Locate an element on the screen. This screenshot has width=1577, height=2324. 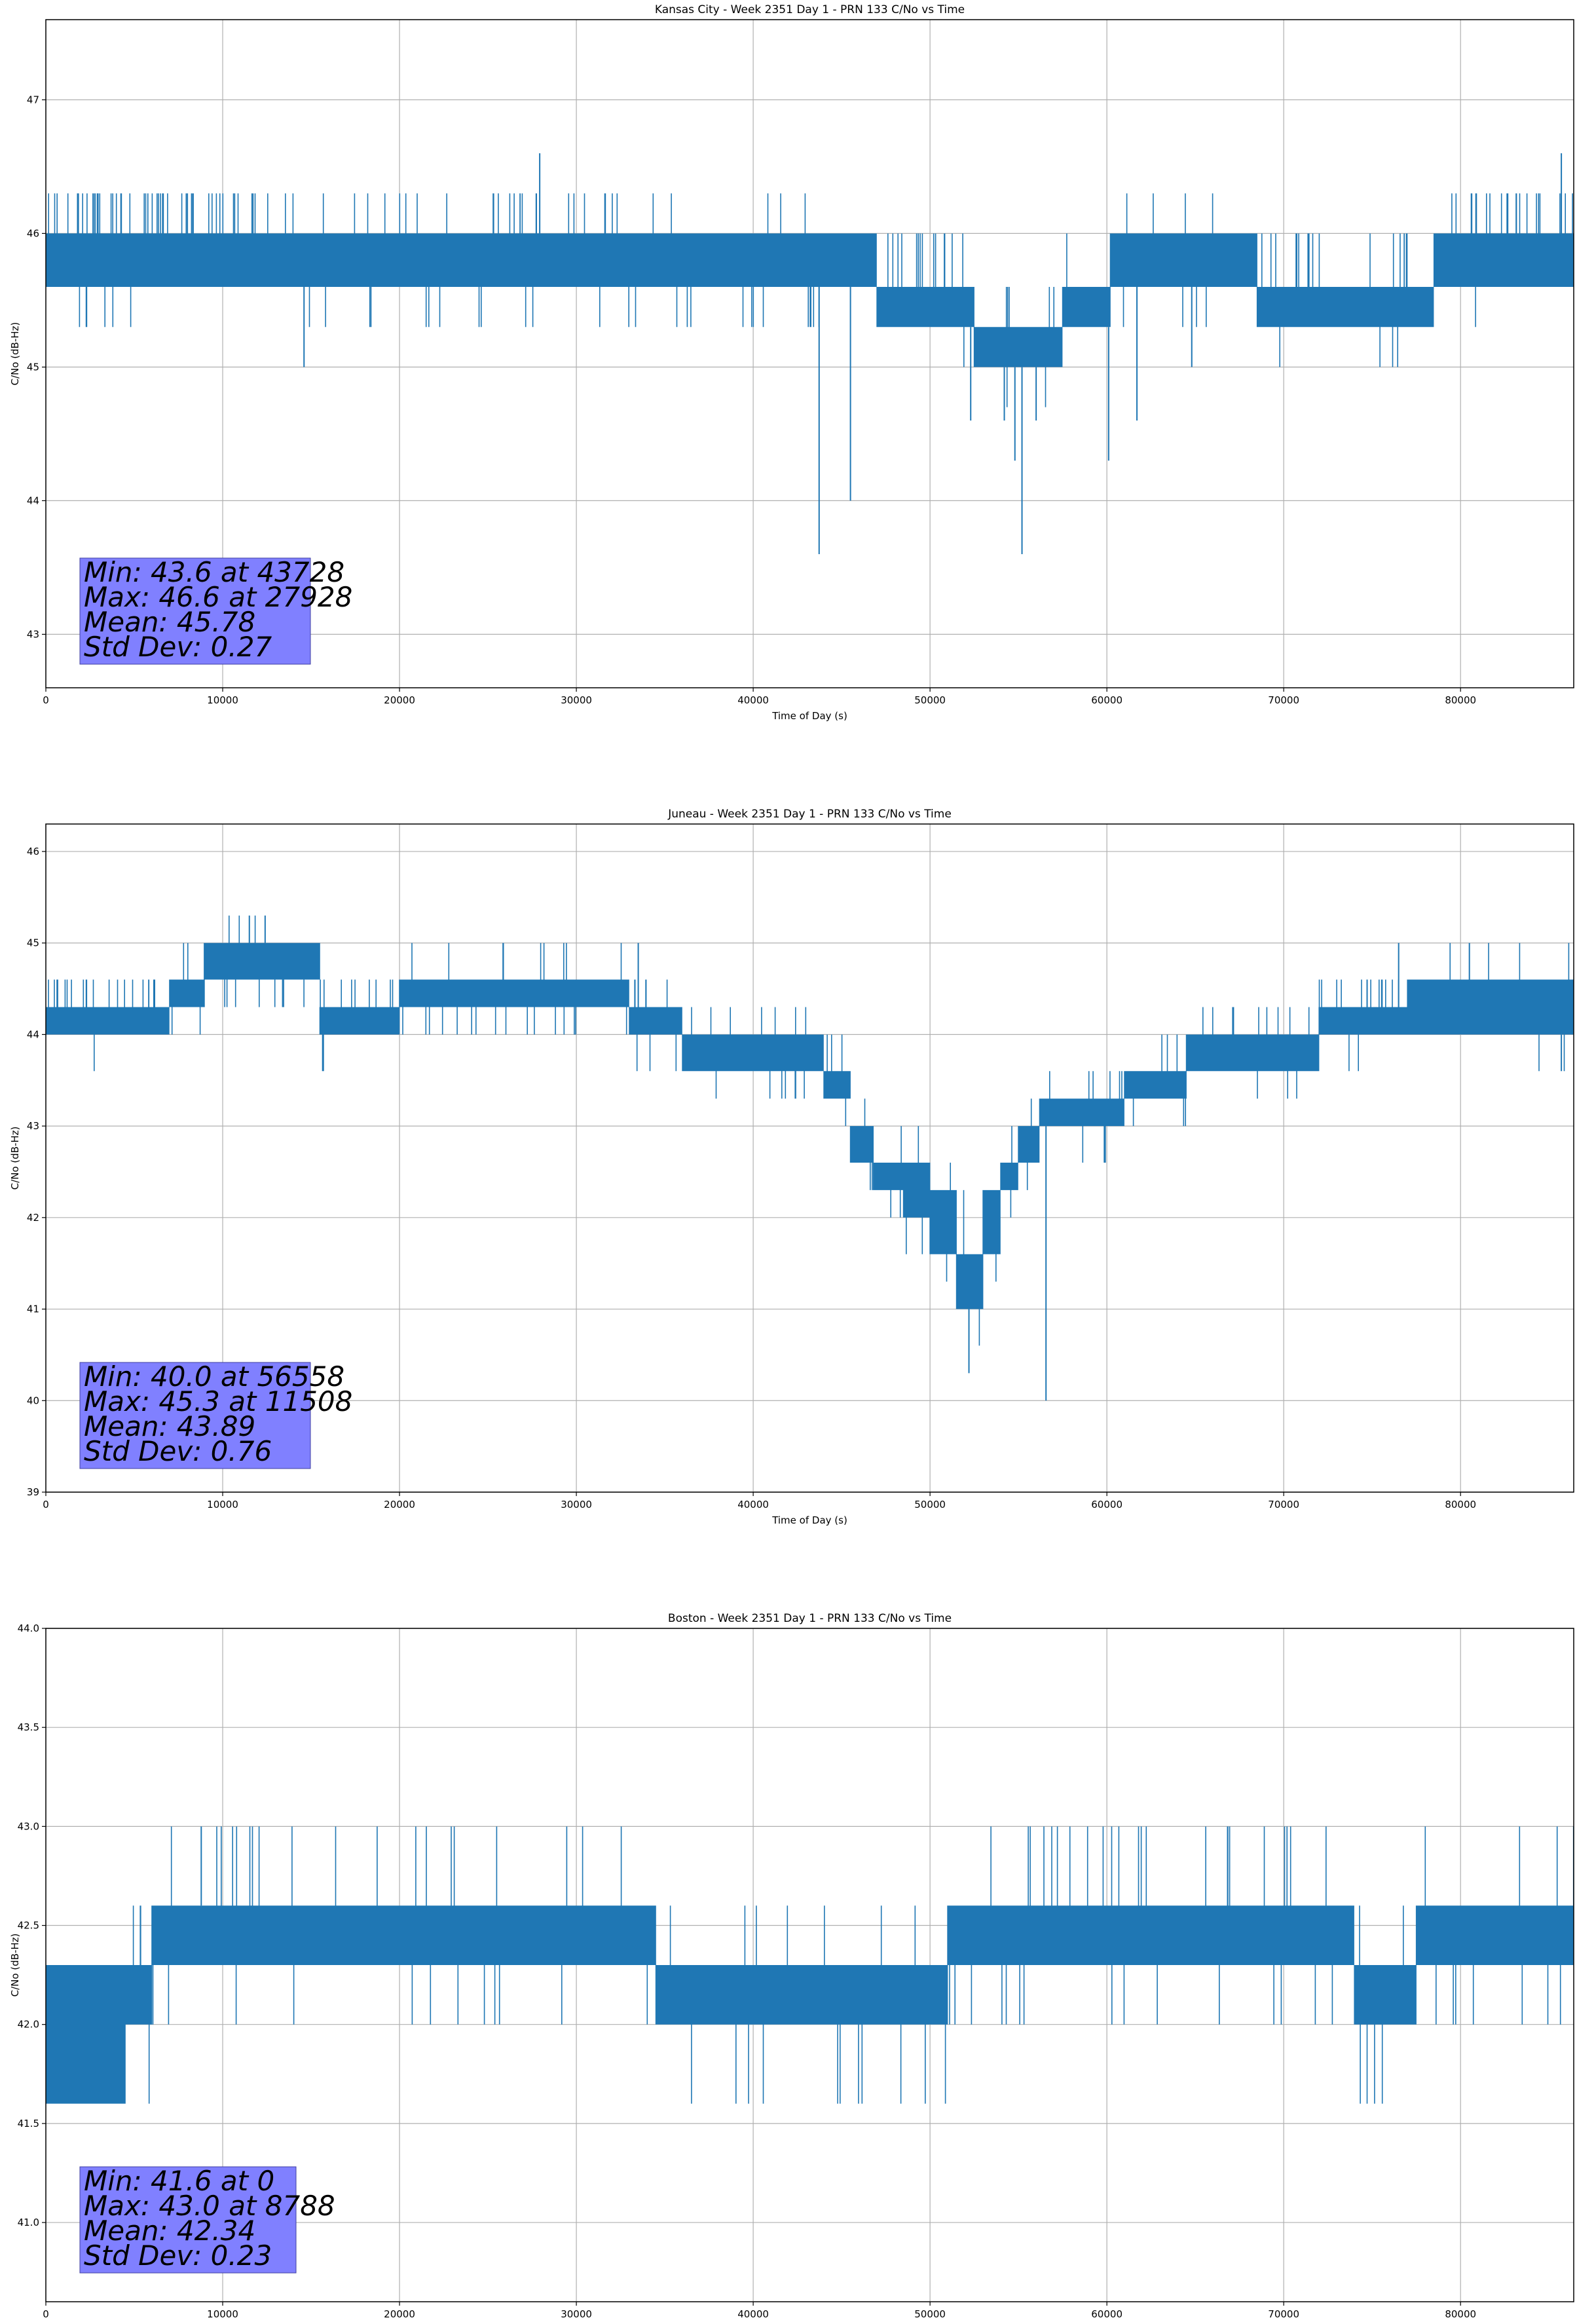
y-tick-label: 42.5 is located at coordinates (28, 1926).